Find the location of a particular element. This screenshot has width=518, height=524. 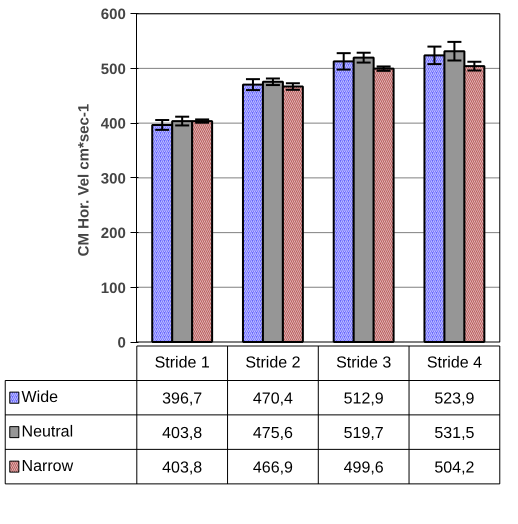

x-tick-label: Stride 3 is located at coordinates (364, 363).